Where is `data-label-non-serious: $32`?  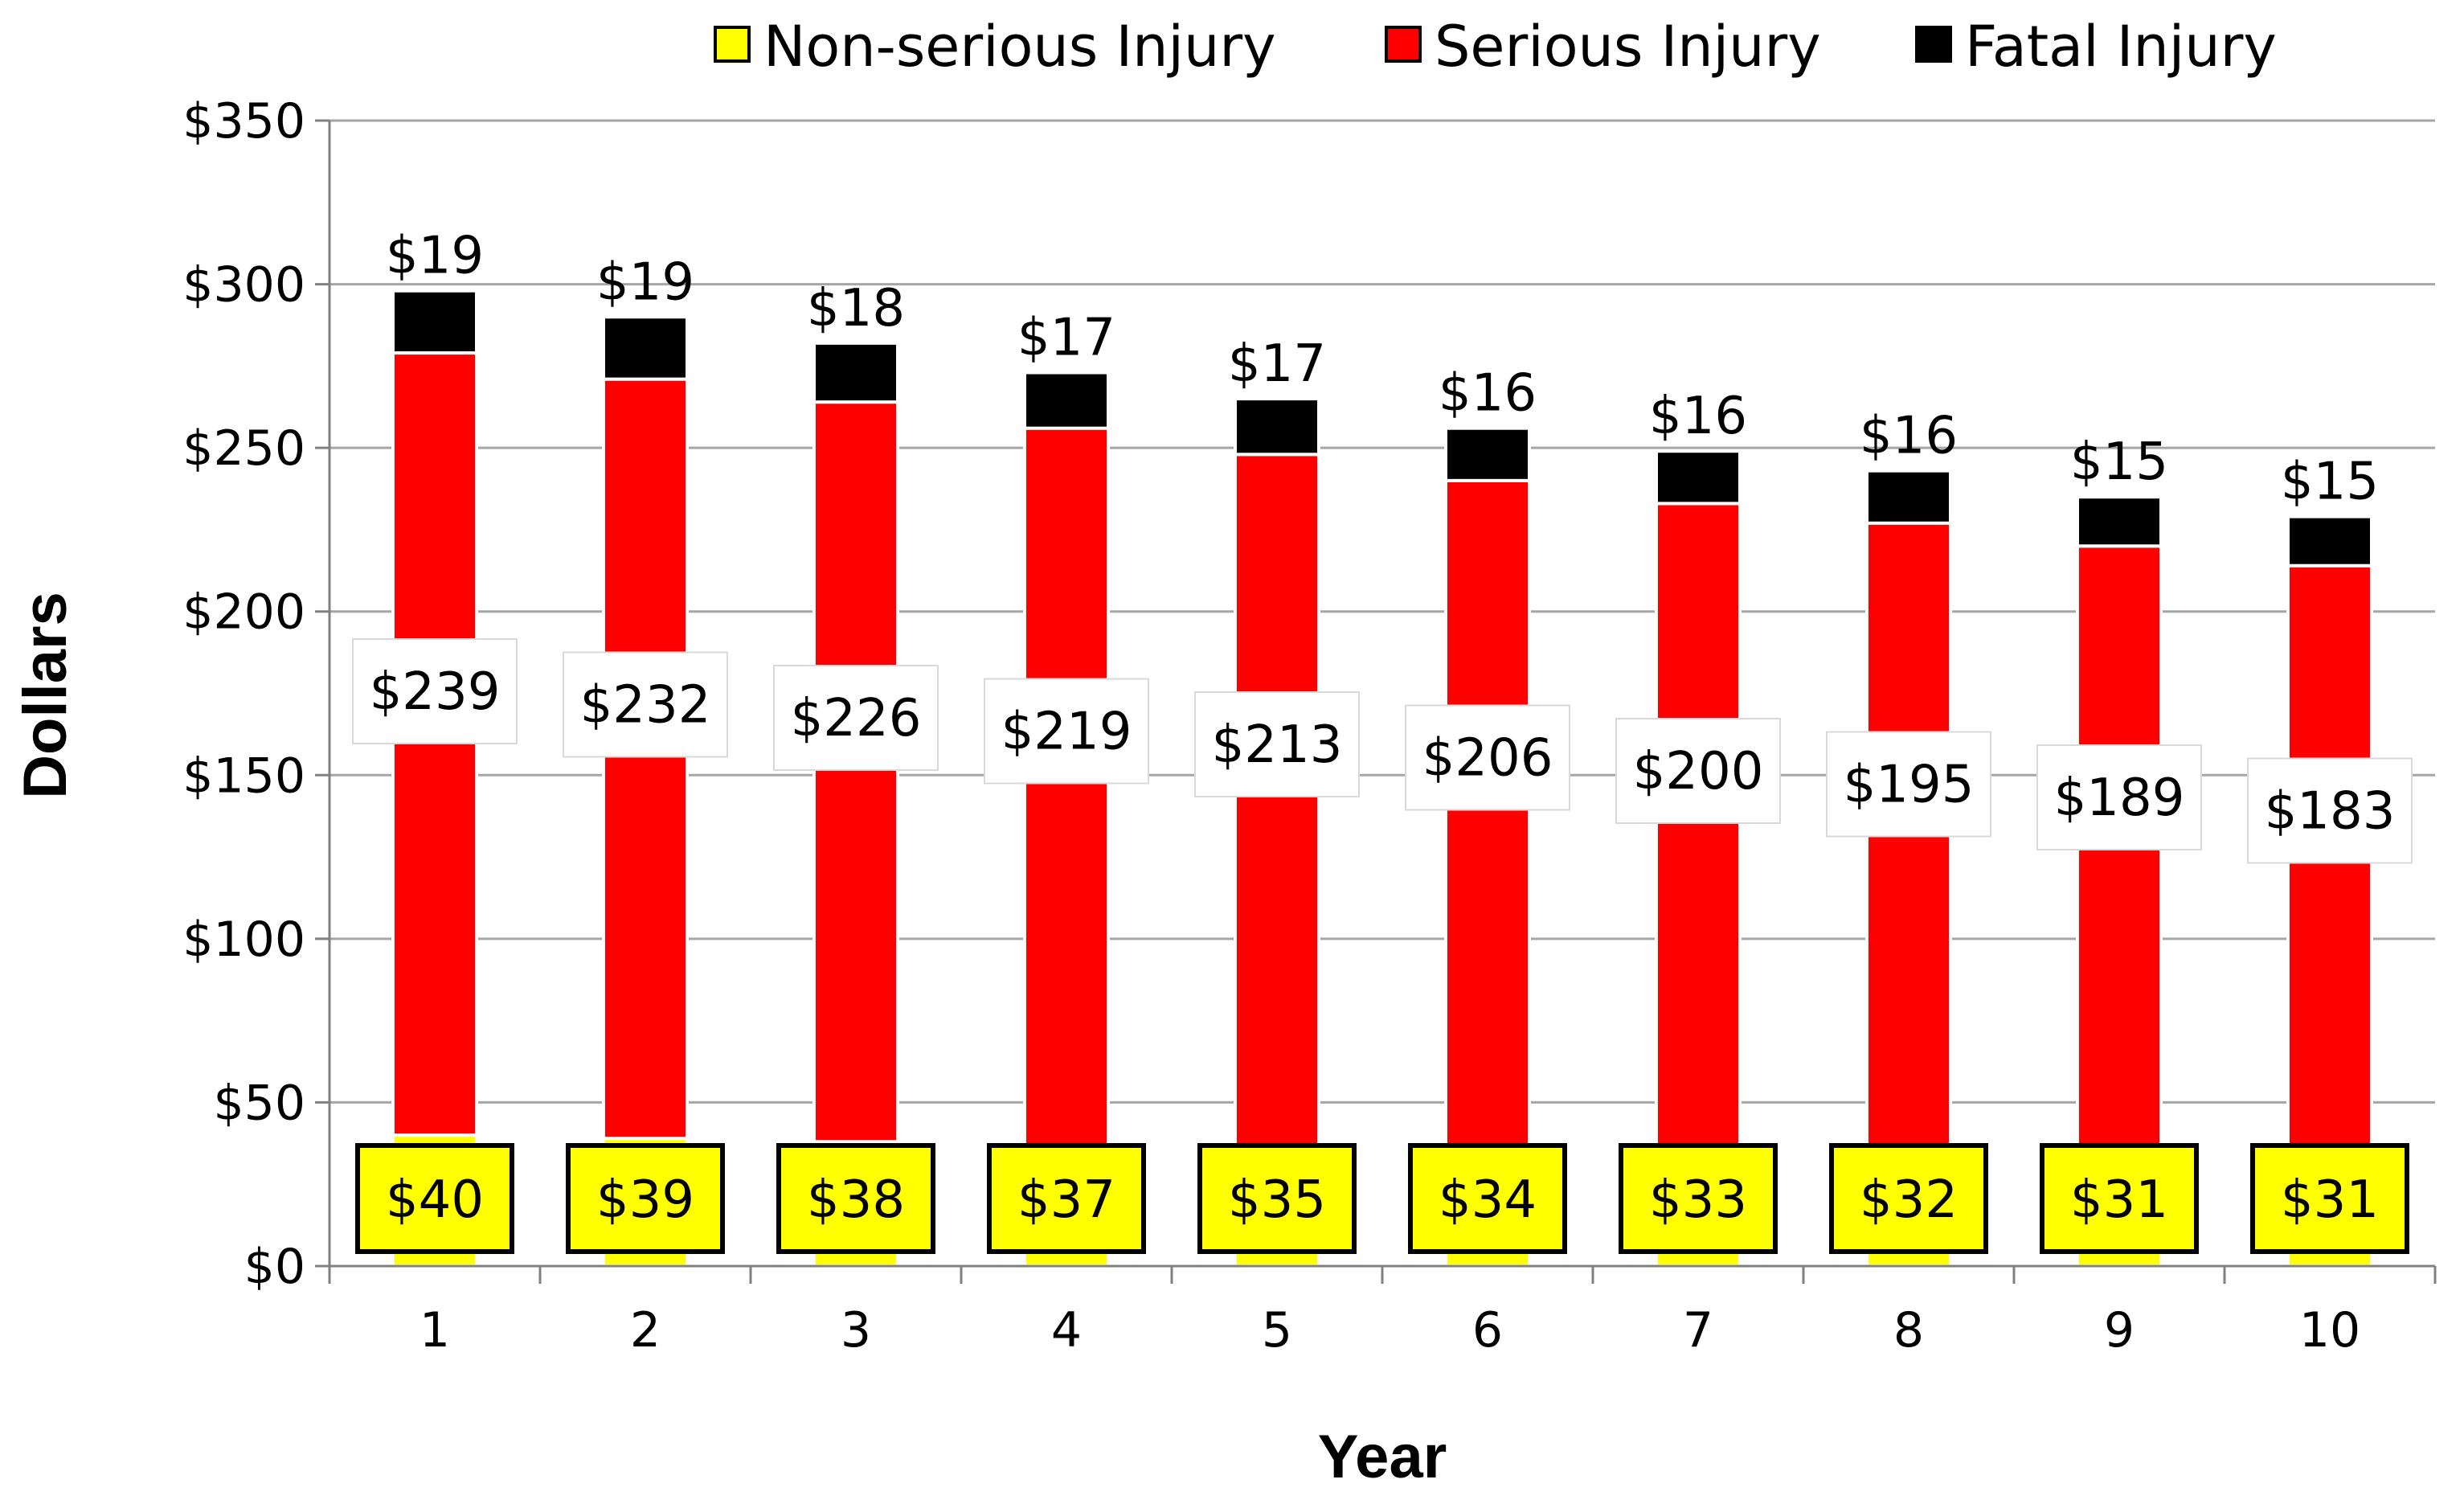 data-label-non-serious: $32 is located at coordinates (1909, 1200).